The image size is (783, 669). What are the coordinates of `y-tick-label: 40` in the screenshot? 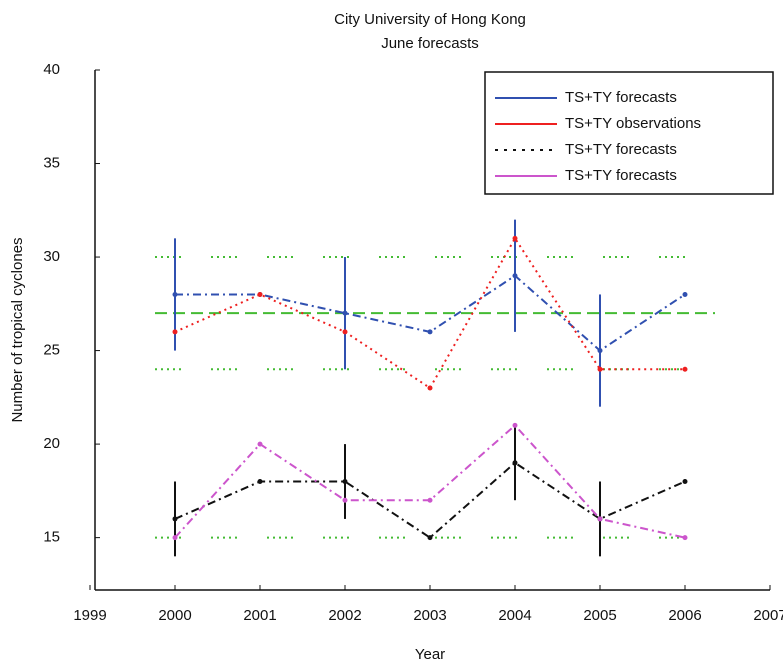 It's located at (51, 69).